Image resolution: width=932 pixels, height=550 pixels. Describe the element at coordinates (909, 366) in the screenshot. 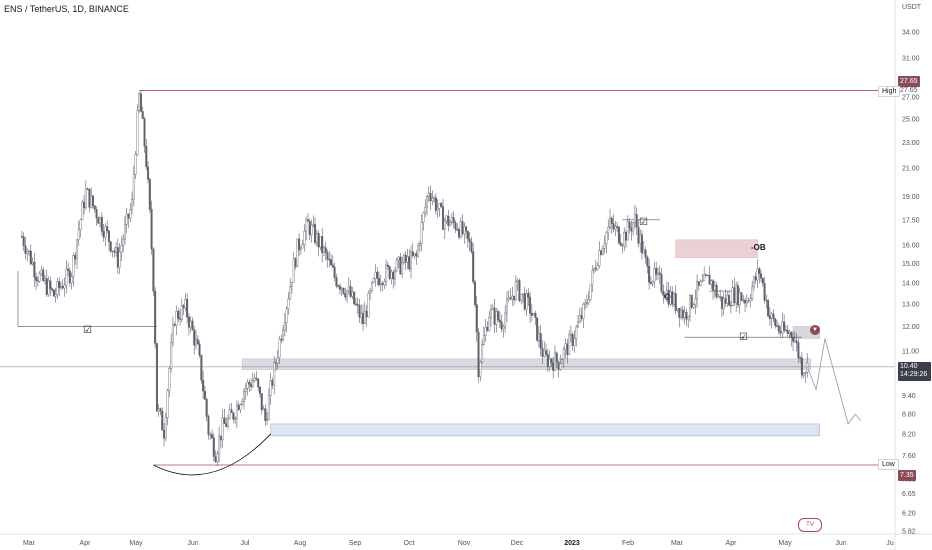

I see `current-price-value: 10.40` at that location.